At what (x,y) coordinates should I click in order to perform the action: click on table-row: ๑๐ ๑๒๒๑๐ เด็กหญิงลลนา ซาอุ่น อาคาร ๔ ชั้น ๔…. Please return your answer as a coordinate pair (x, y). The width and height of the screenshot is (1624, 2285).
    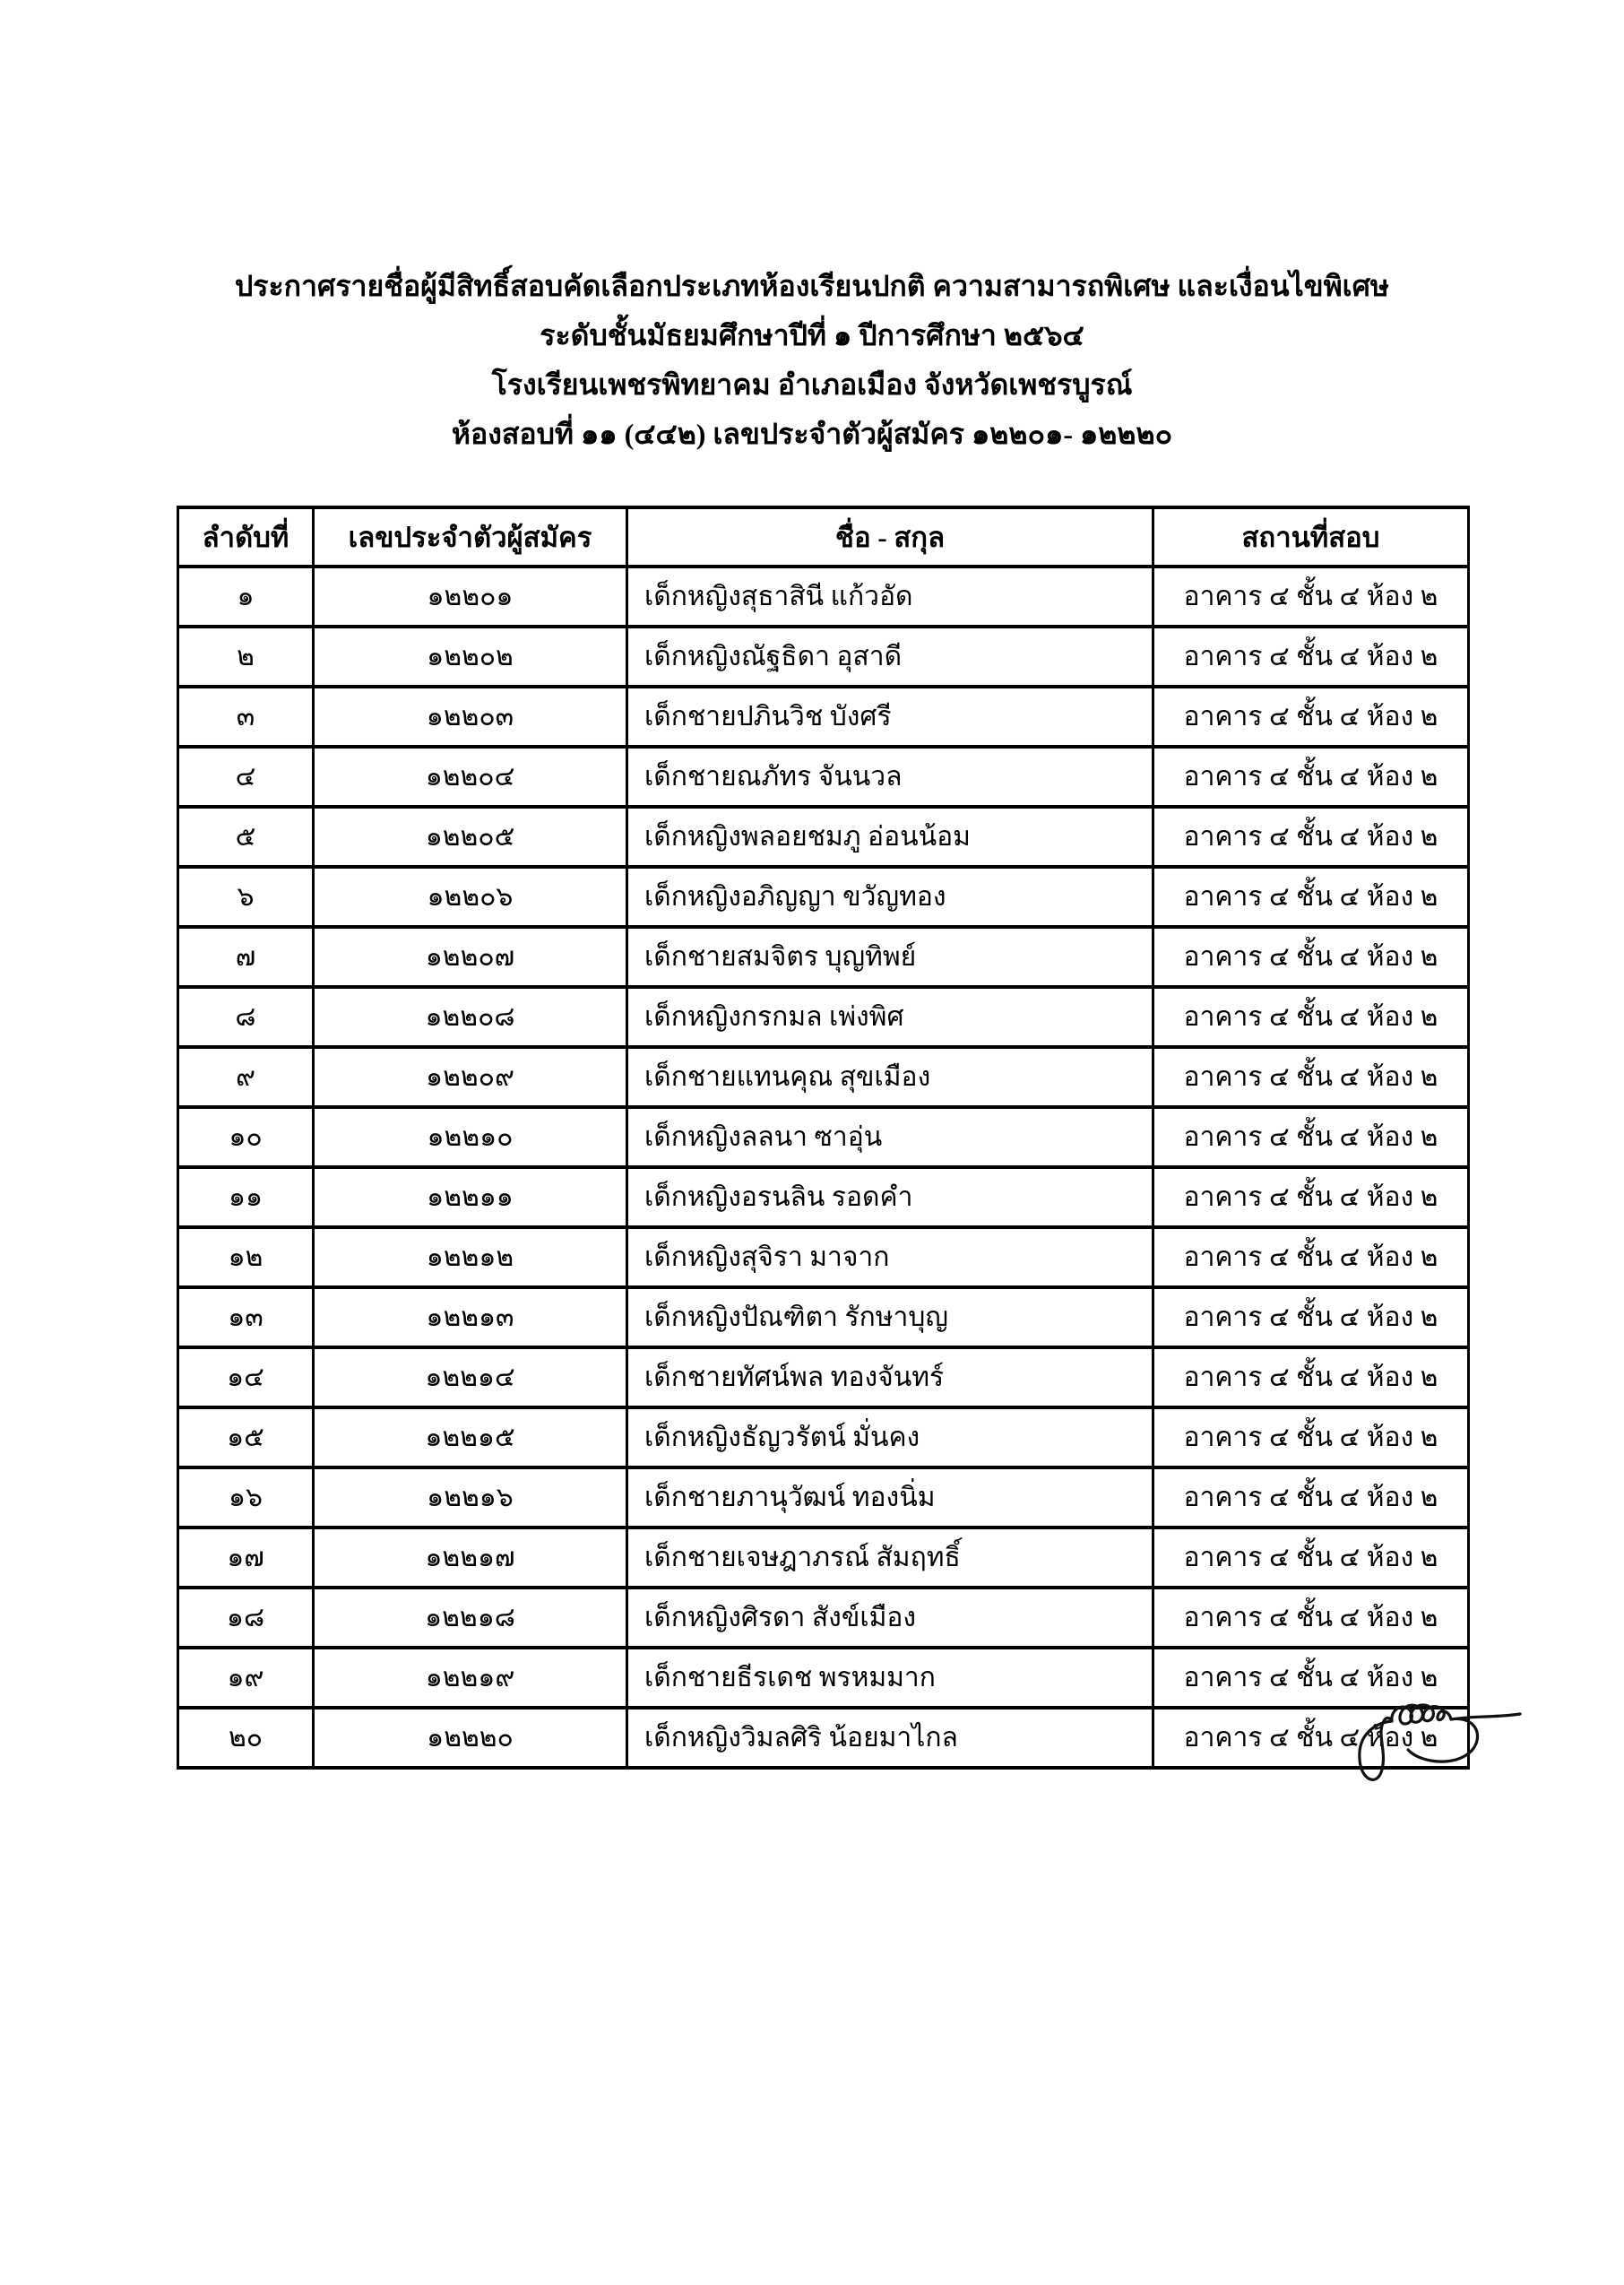
    Looking at the image, I should click on (823, 1137).